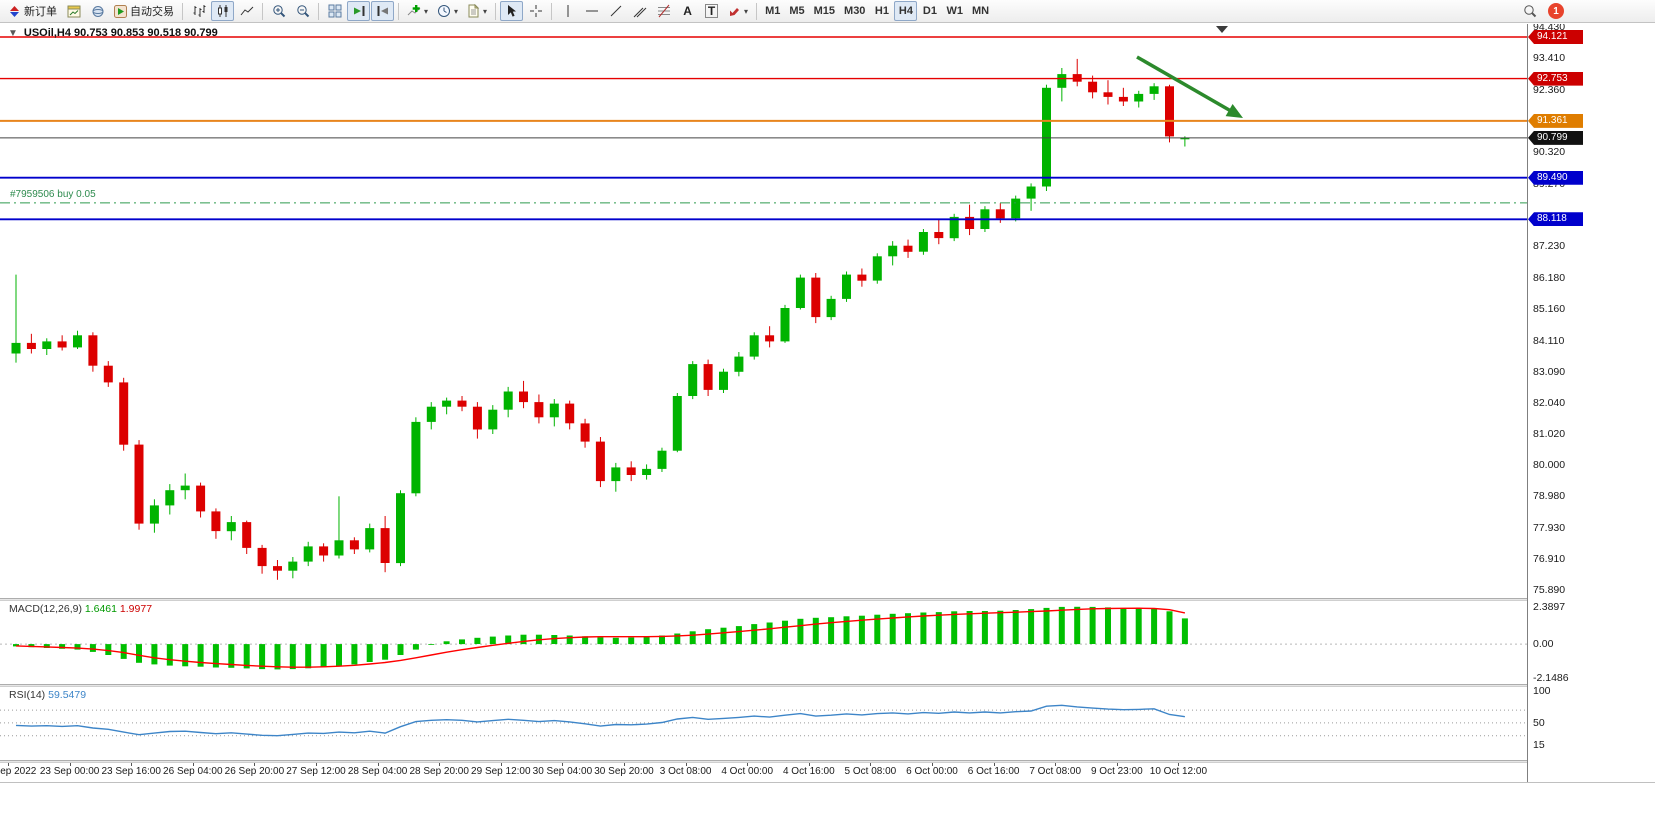  Describe the element at coordinates (600, 638) in the screenshot. I see `macd-histogram` at that location.